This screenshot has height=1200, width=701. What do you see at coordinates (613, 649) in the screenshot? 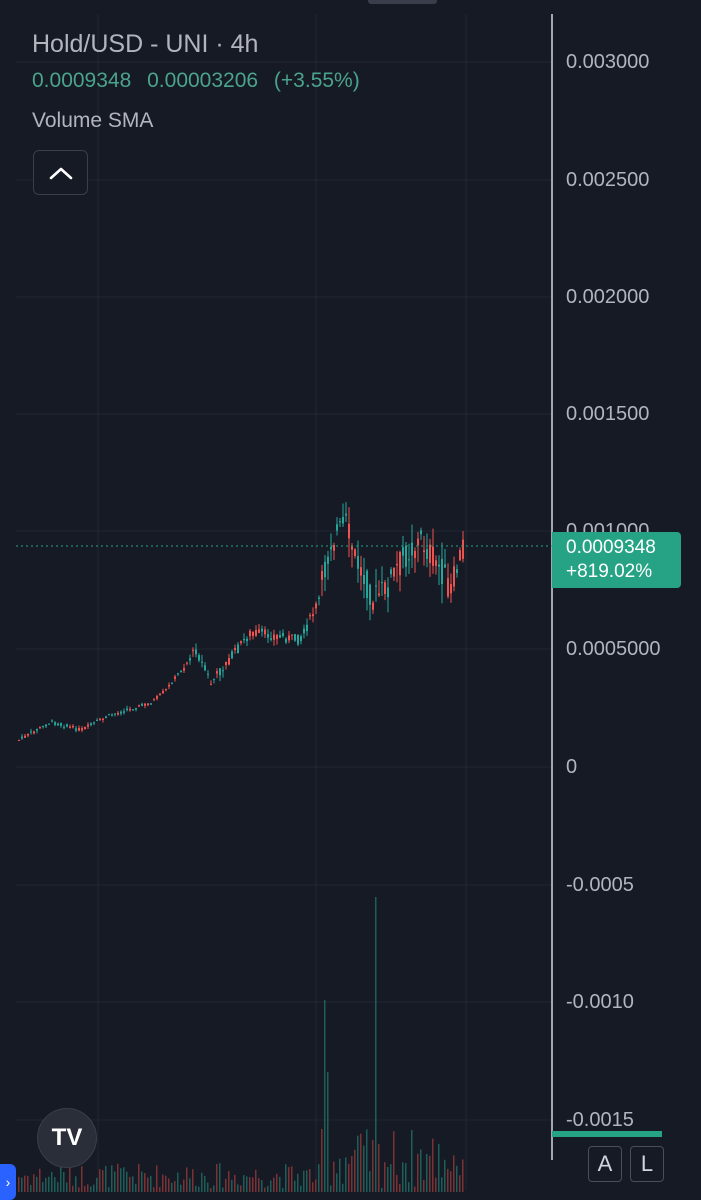
I see `axis-tick-label: 0.0005000` at bounding box center [613, 649].